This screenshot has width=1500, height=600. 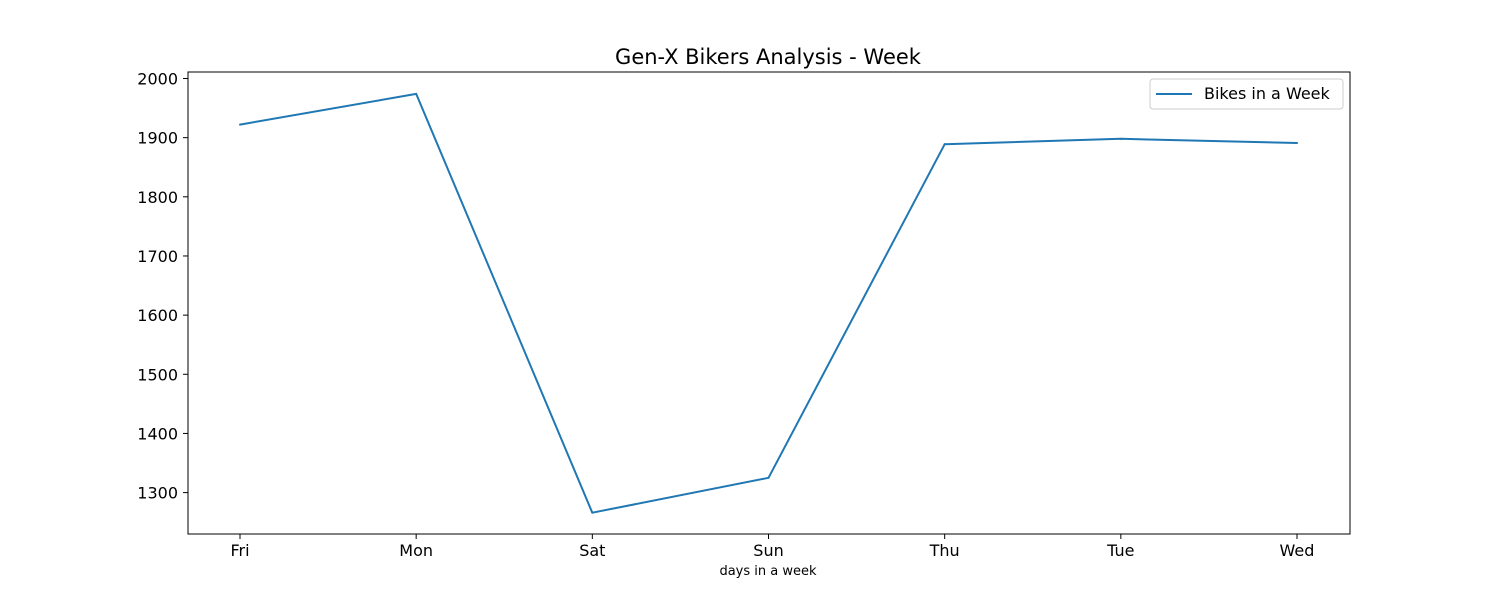 I want to click on x-tick-label: Tue, so click(x=1120, y=550).